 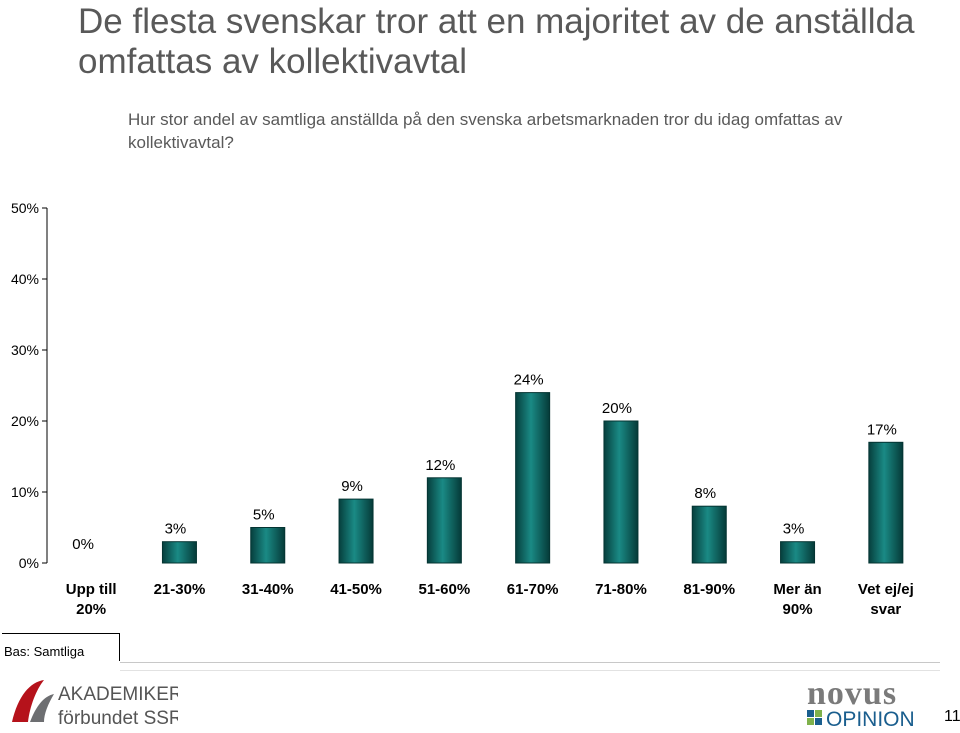 What do you see at coordinates (352, 486) in the screenshot?
I see `data-label: 9%` at bounding box center [352, 486].